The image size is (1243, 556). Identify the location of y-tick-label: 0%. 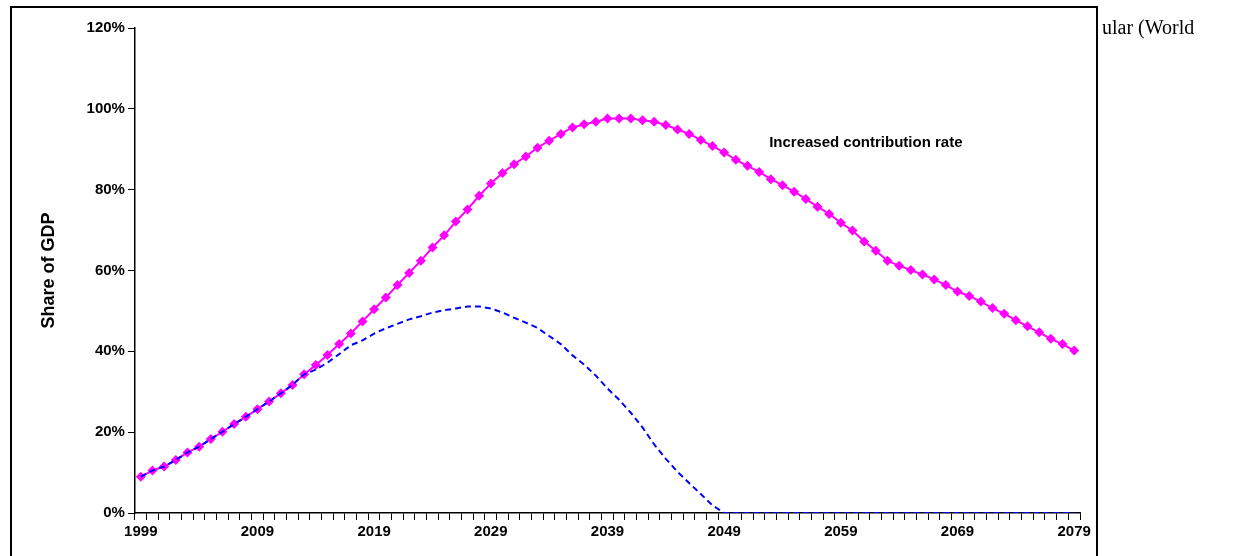
(114, 512).